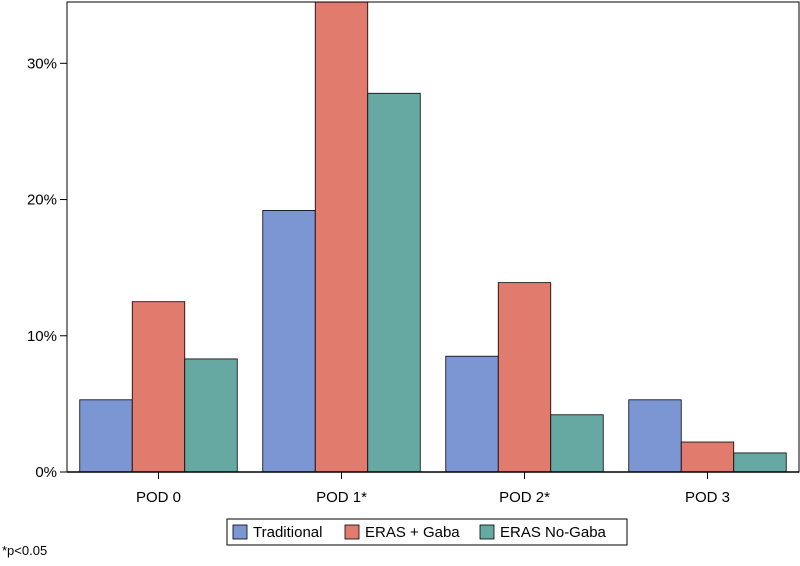 The width and height of the screenshot is (800, 566). I want to click on x-tick-label: POD 2*, so click(524, 497).